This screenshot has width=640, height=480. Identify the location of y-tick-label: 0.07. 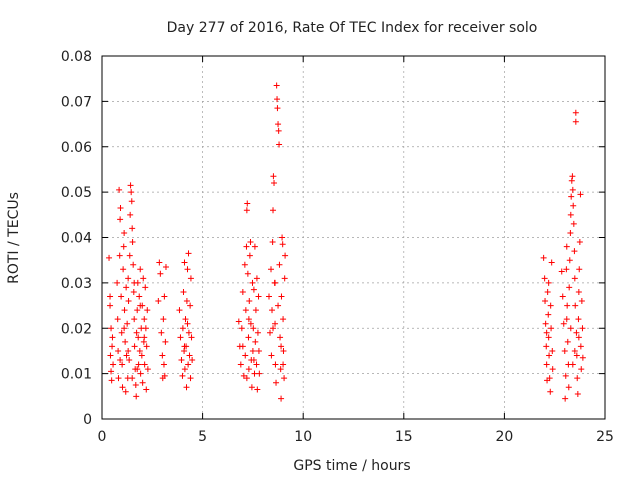
(76, 102).